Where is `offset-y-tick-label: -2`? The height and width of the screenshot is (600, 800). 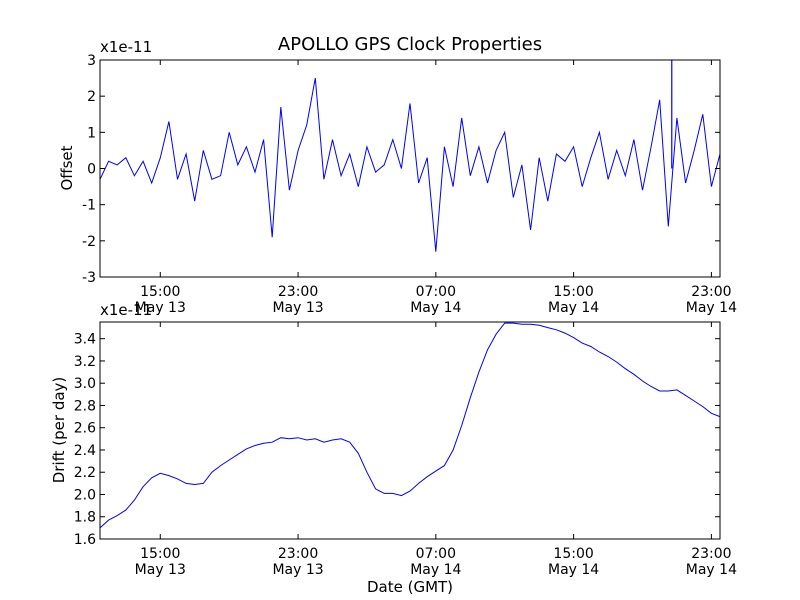
offset-y-tick-label: -2 is located at coordinates (89, 242).